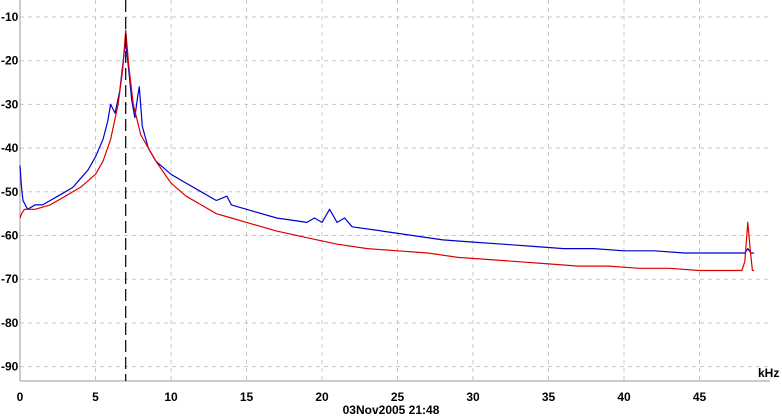 This screenshot has height=417, width=782. Describe the element at coordinates (10, 236) in the screenshot. I see `y-tick-label: -60` at that location.